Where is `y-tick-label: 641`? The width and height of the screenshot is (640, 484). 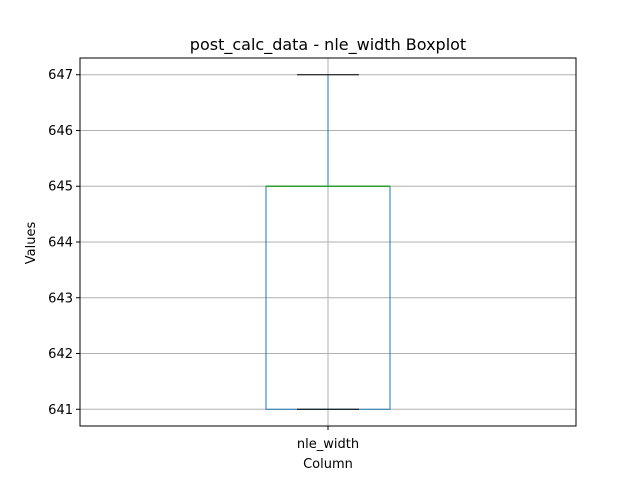 y-tick-label: 641 is located at coordinates (60, 410).